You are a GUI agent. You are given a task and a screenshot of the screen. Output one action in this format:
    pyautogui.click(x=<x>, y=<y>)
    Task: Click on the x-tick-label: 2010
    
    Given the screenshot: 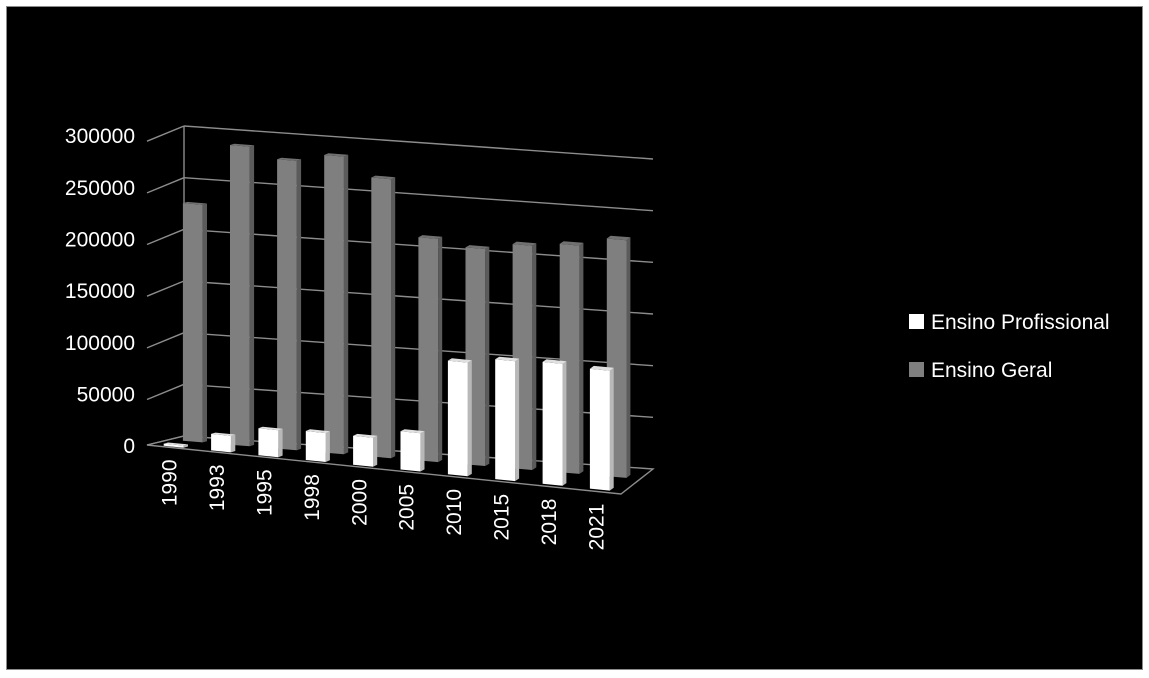 What is the action you would take?
    pyautogui.click(x=454, y=512)
    